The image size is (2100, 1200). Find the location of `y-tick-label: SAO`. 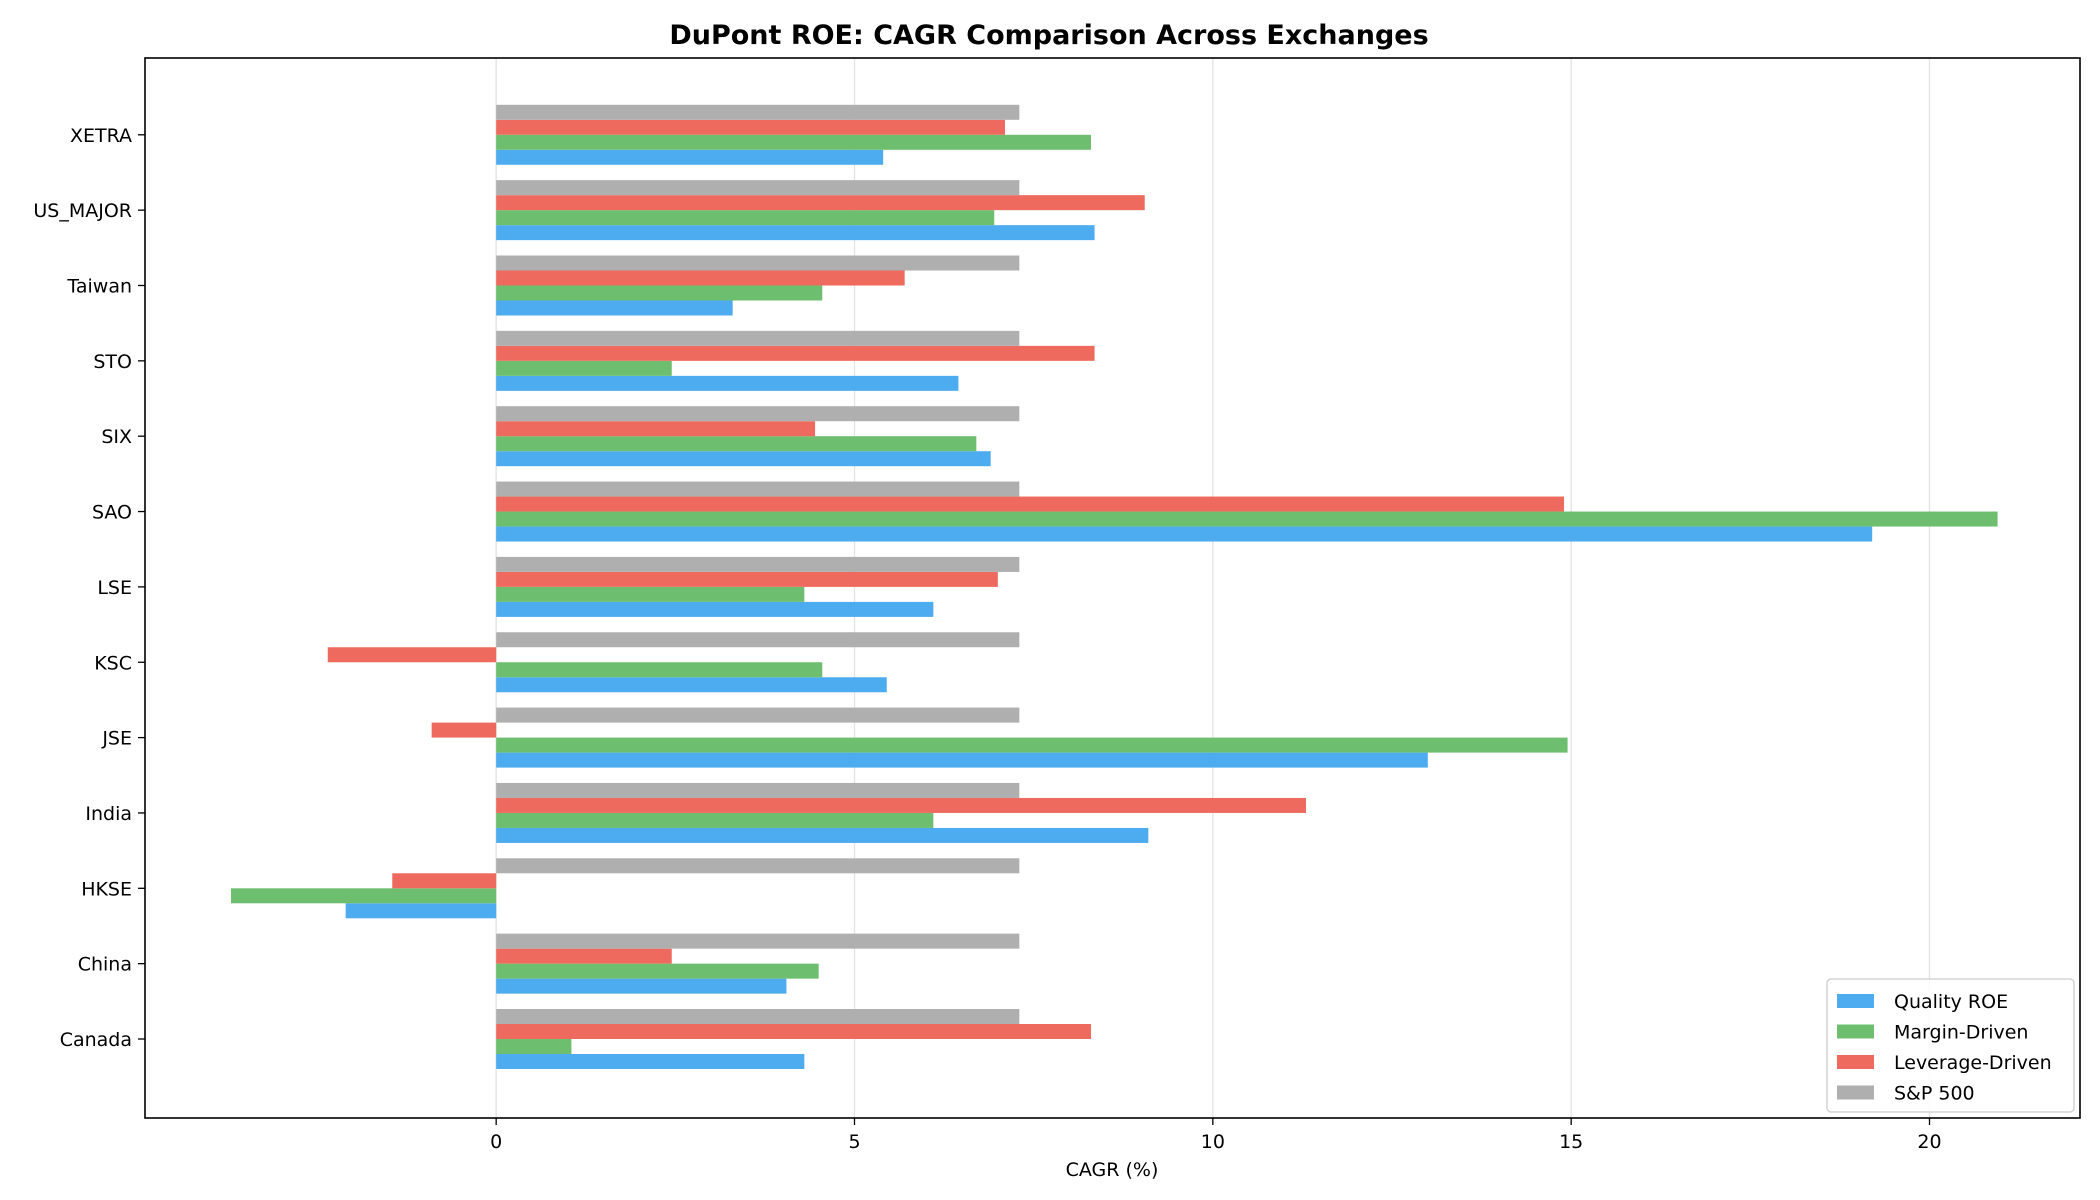

y-tick-label: SAO is located at coordinates (112, 513).